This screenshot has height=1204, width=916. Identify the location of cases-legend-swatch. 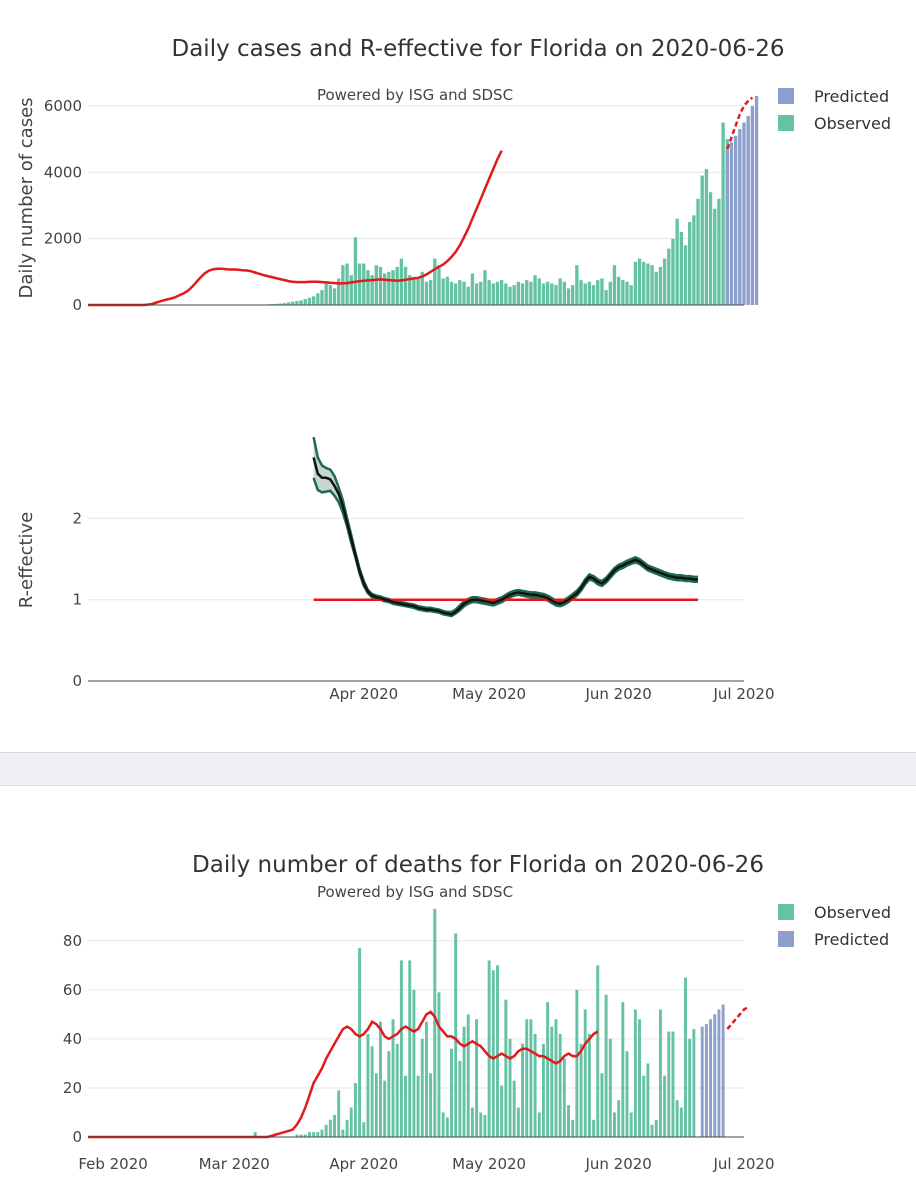
(786, 96).